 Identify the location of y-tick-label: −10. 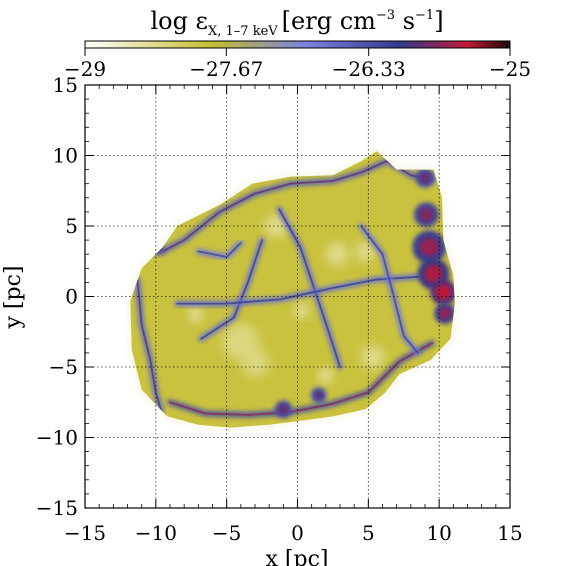
(57, 438).